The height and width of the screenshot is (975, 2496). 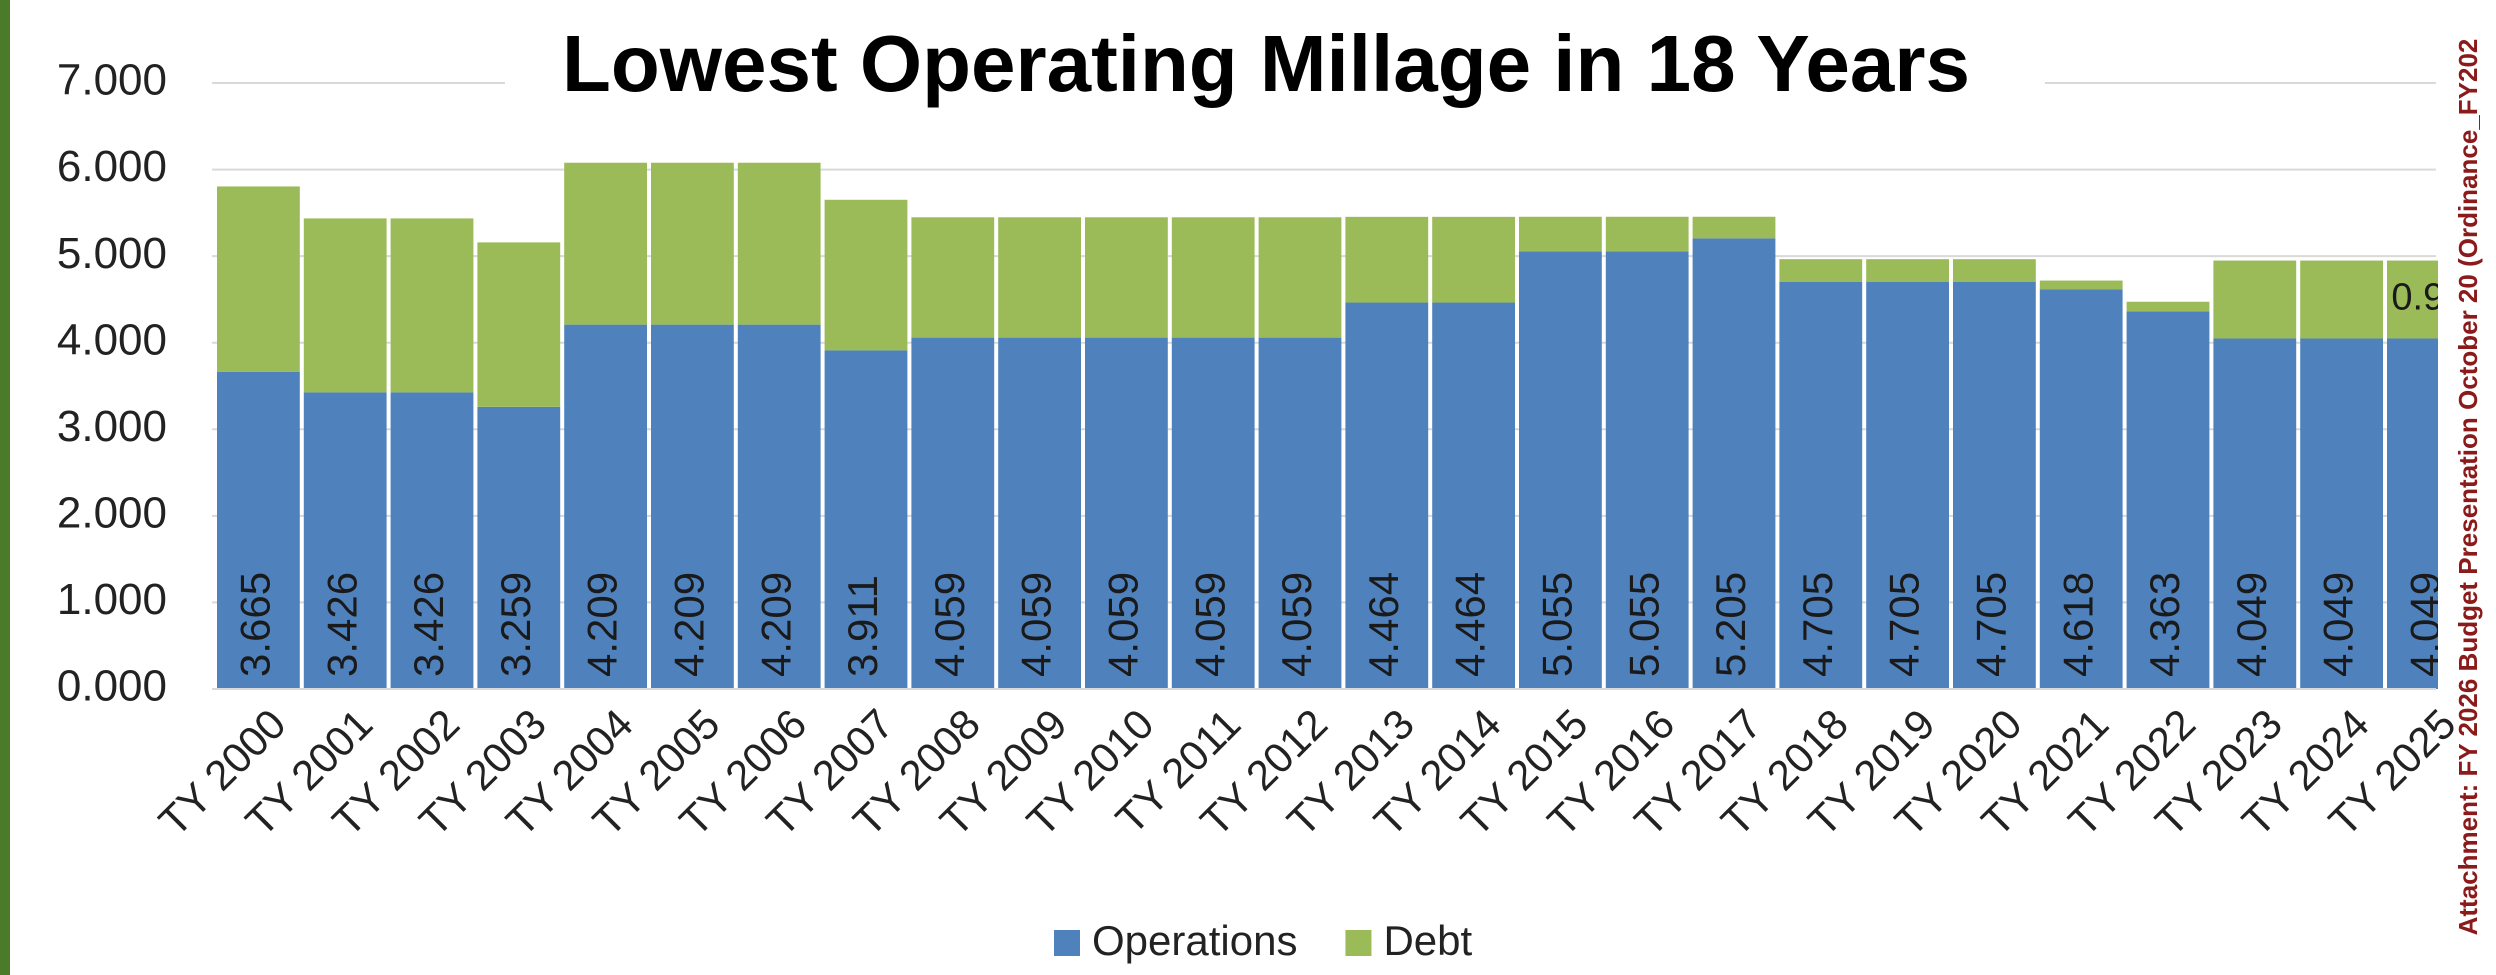 What do you see at coordinates (1730, 624) in the screenshot?
I see `value-label: 5.205` at bounding box center [1730, 624].